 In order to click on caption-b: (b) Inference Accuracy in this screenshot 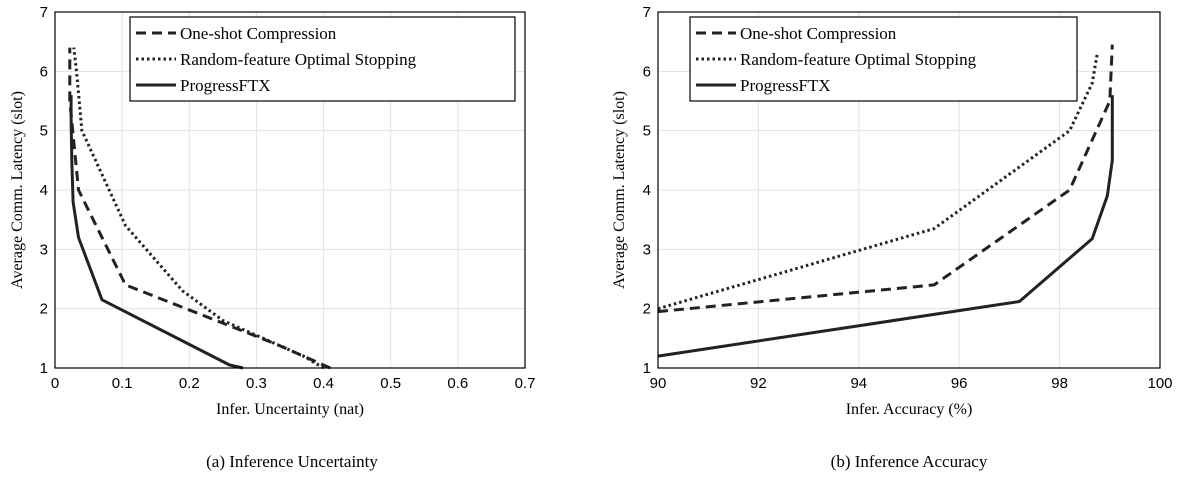, I will do `click(909, 461)`.